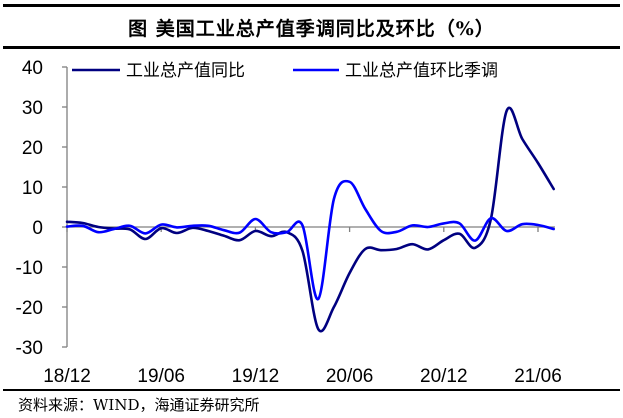 The image size is (623, 418). I want to click on x-tick-label: 18/12, so click(67, 376).